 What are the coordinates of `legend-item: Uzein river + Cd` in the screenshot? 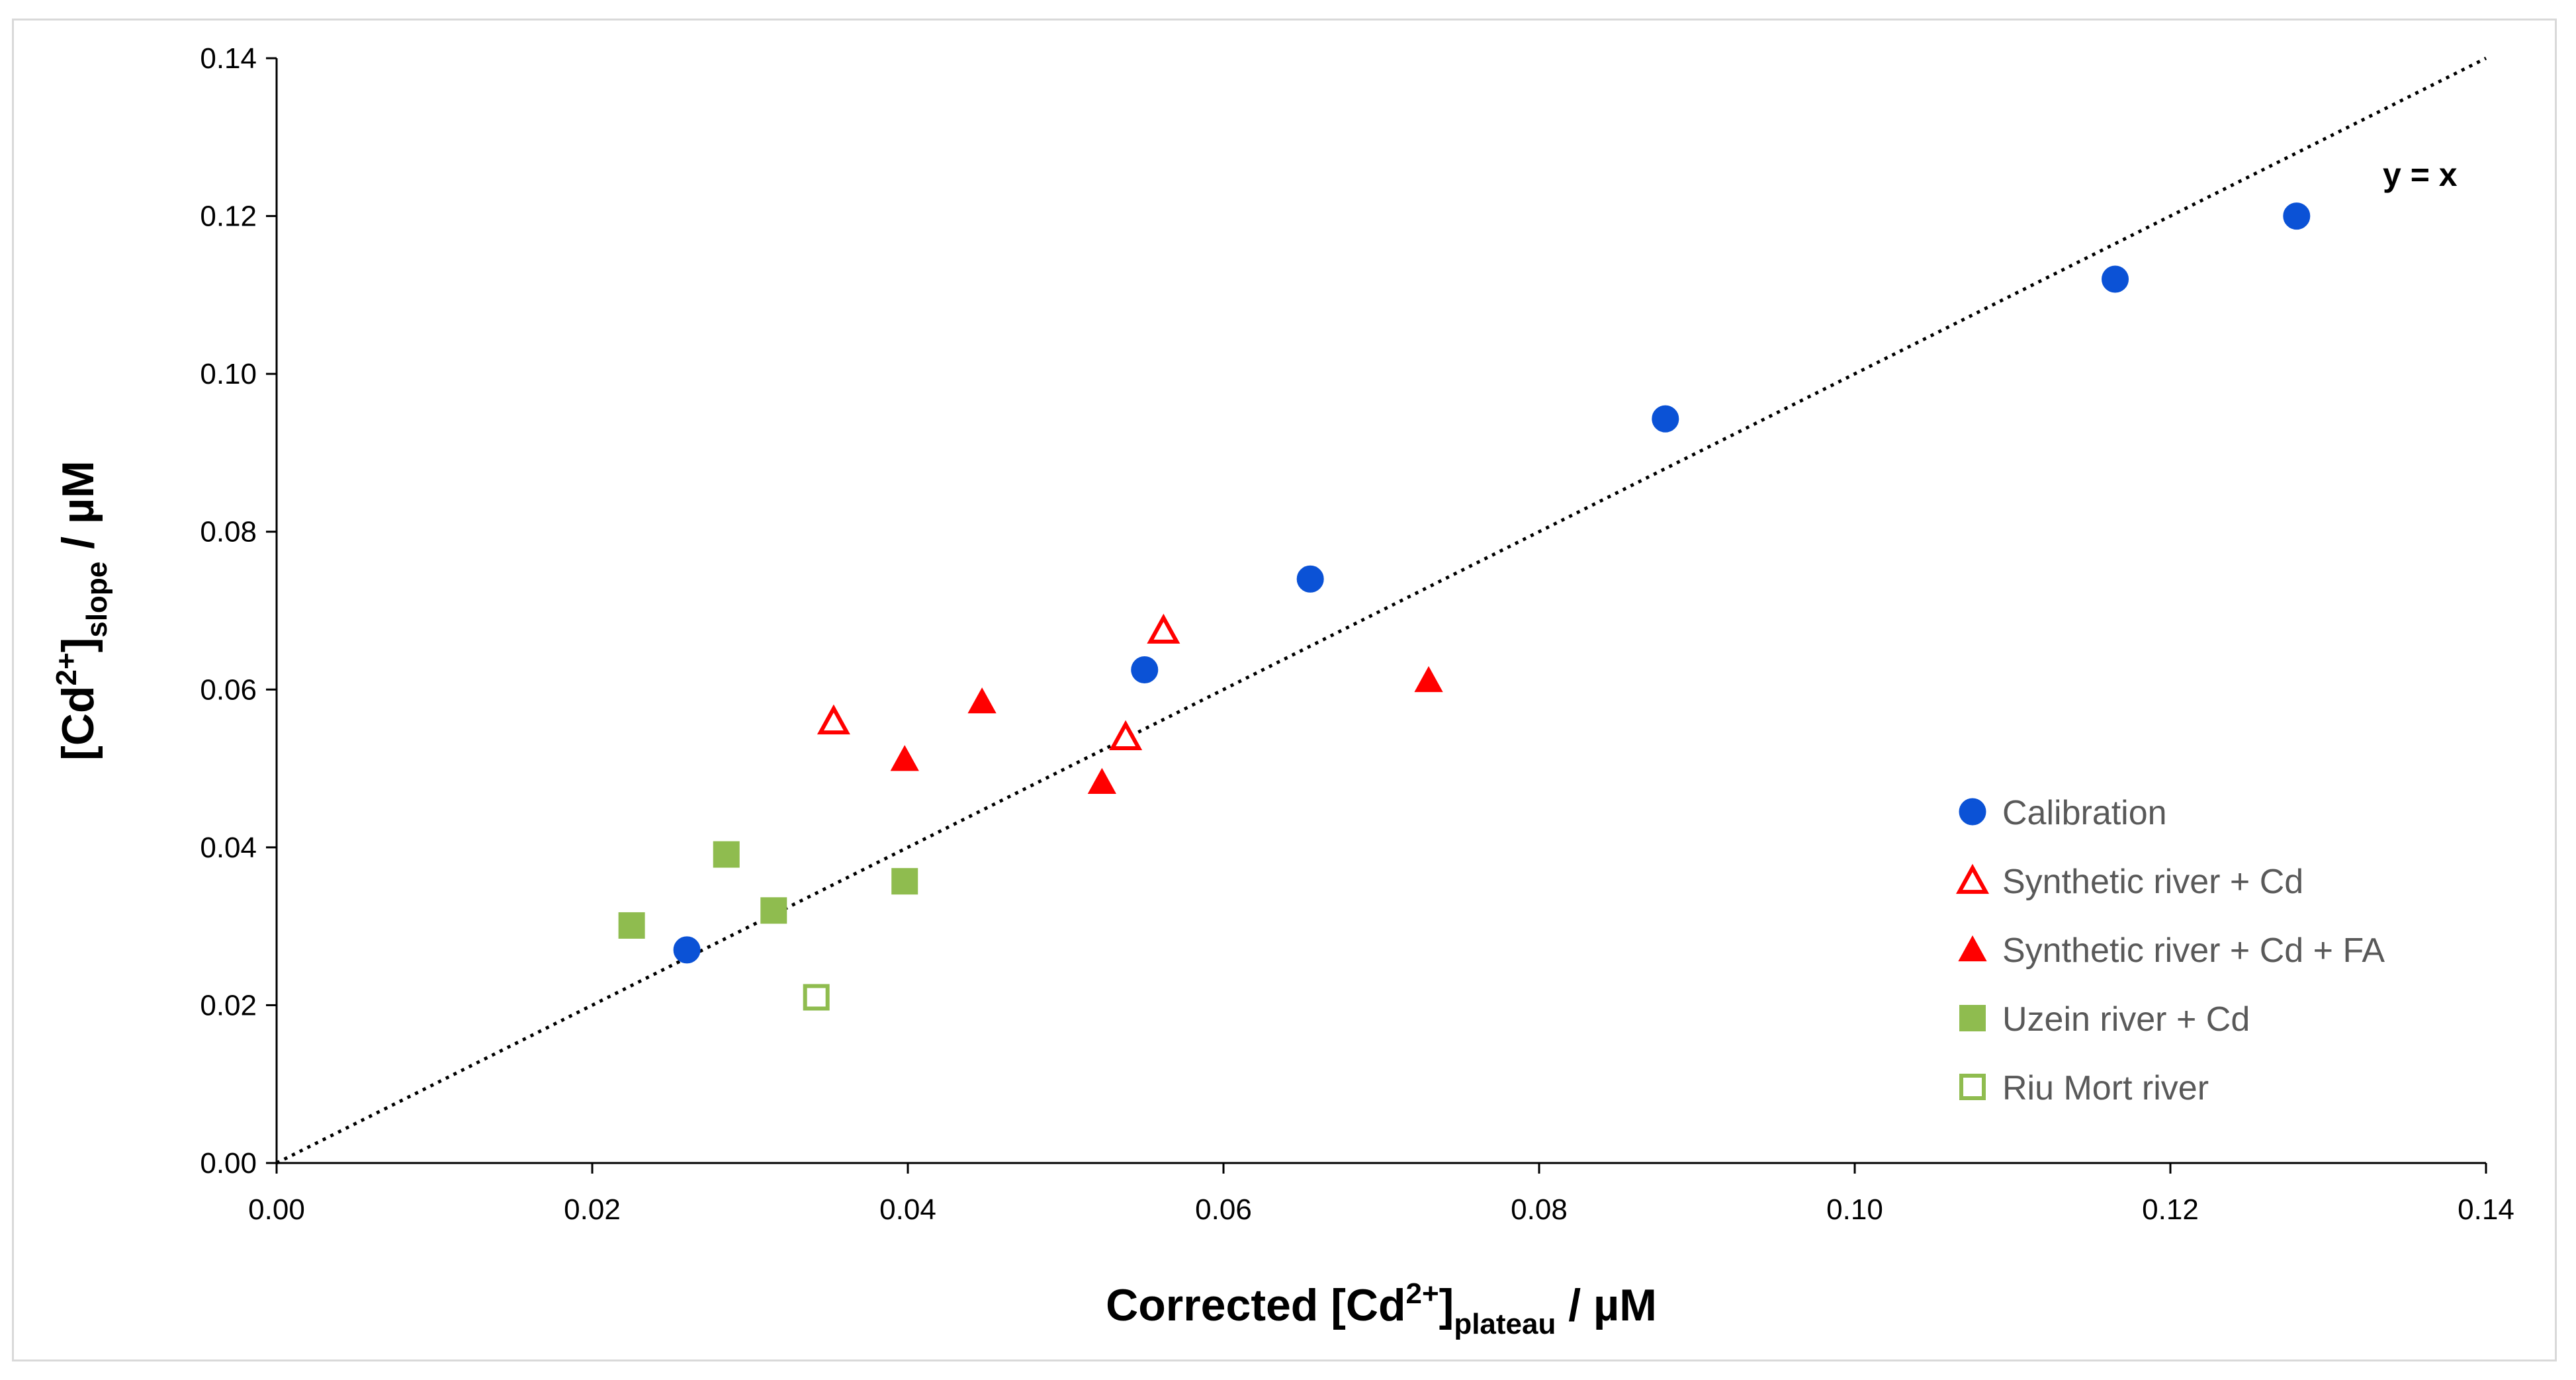 It's located at (2104, 1019).